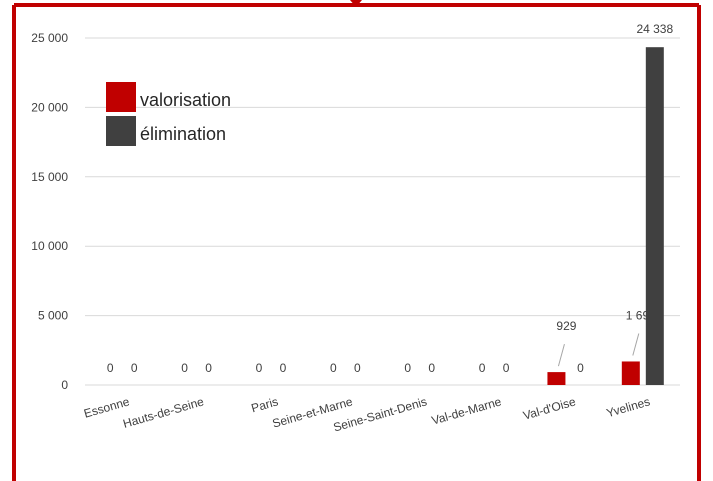 Image resolution: width=713 pixels, height=481 pixels. I want to click on x-category-label: Paris, so click(265, 404).